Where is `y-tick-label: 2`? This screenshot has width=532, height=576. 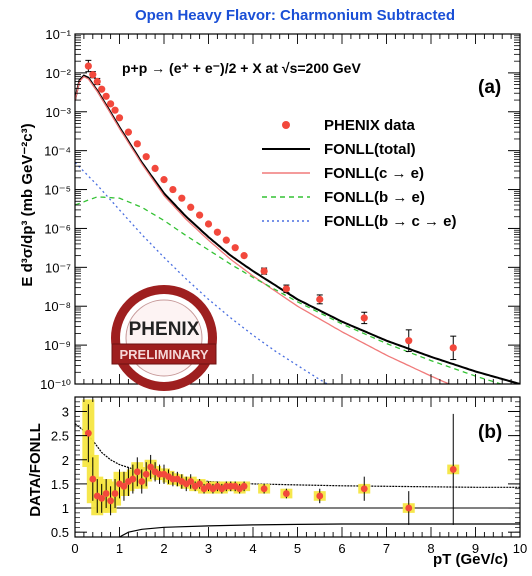
y-tick-label: 2 is located at coordinates (65, 460).